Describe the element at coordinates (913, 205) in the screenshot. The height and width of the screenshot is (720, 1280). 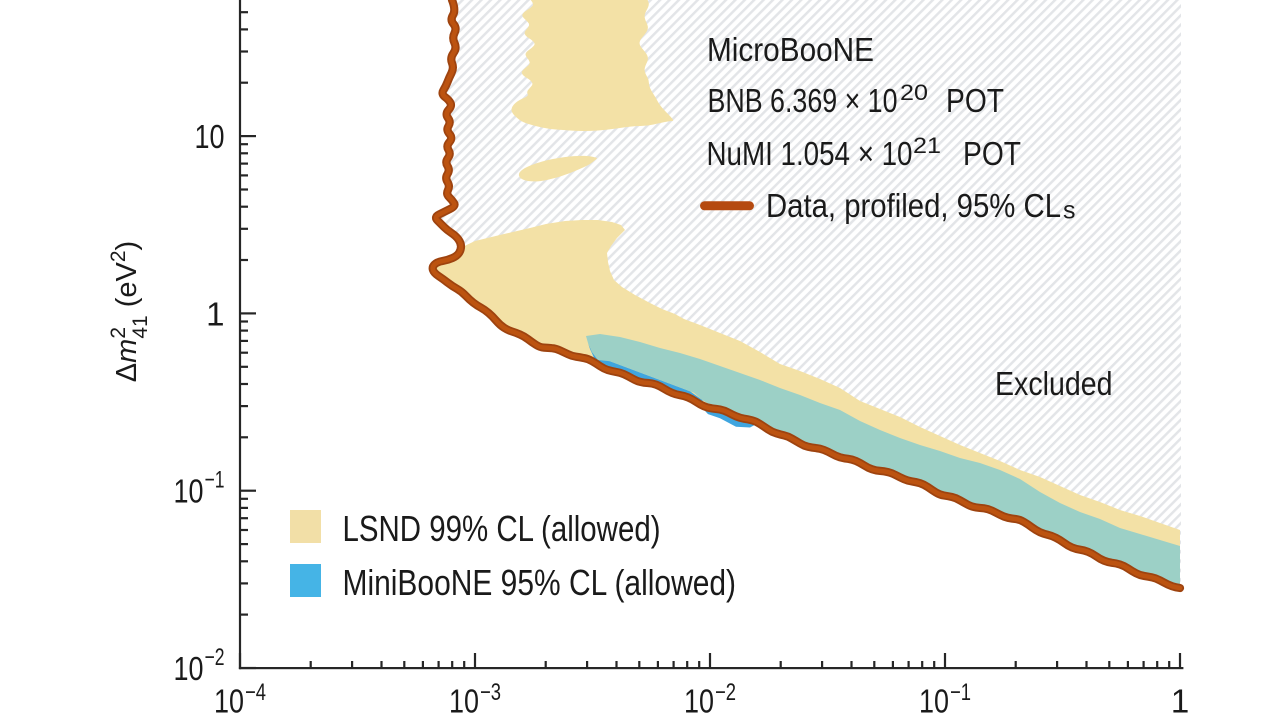
I see `svg-text: Data, profiled, 95% CL` at that location.